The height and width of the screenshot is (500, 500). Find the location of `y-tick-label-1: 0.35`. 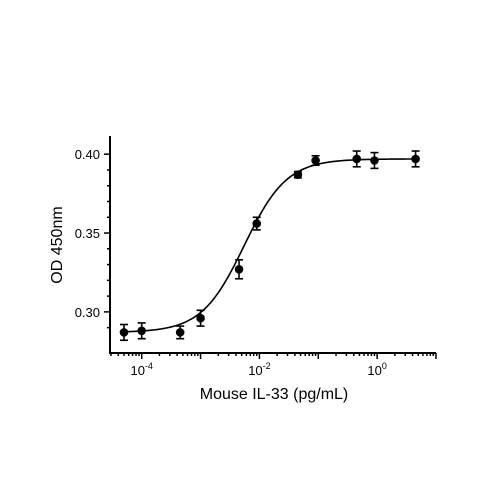

y-tick-label-1: 0.35 is located at coordinates (87, 233).